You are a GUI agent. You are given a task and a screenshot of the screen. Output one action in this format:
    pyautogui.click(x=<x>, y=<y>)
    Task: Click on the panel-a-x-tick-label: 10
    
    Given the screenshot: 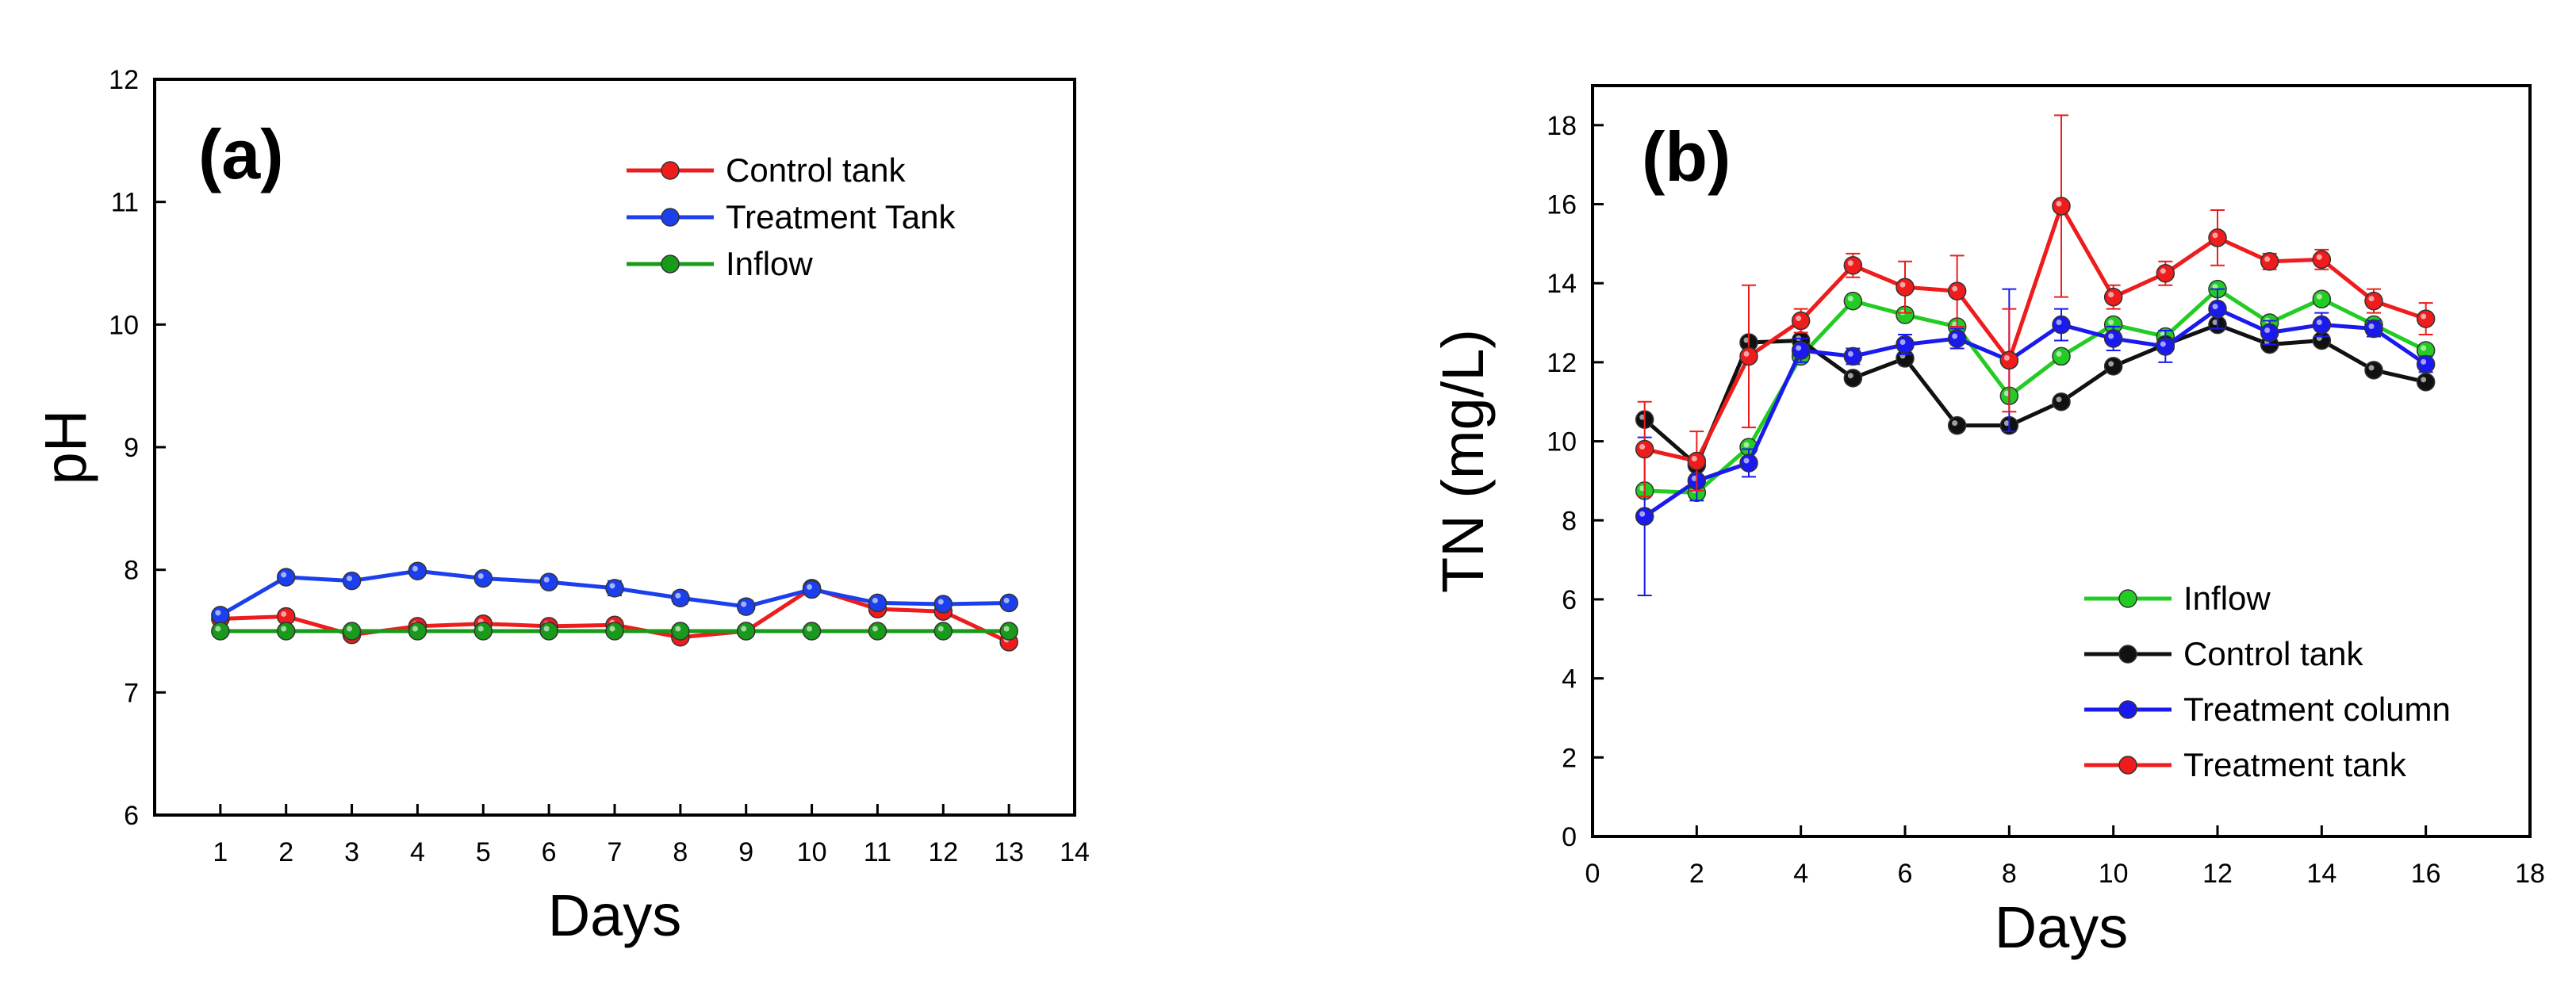 What is the action you would take?
    pyautogui.click(x=812, y=852)
    